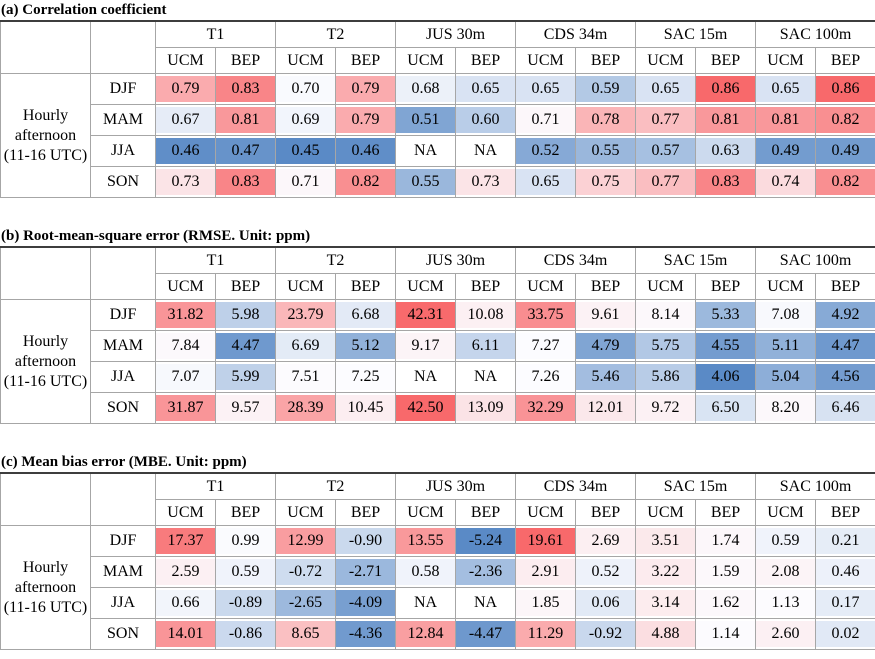  Describe the element at coordinates (666, 603) in the screenshot. I see `value-cell: 3.14` at that location.